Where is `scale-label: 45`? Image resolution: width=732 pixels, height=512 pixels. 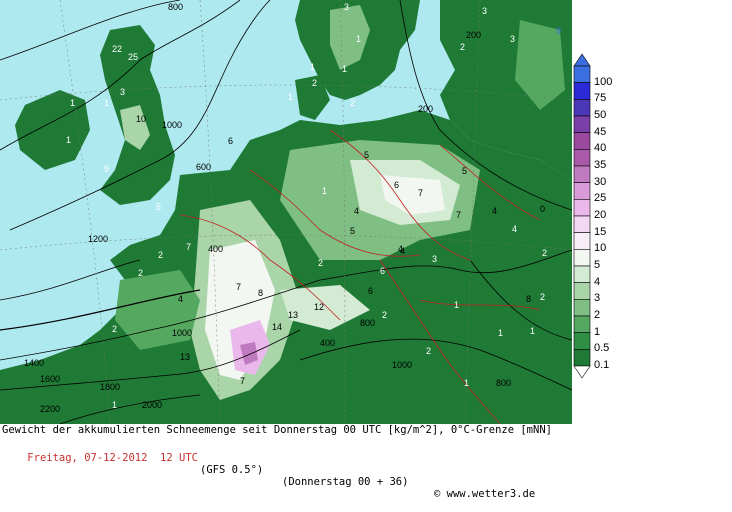
scale-label: 45 is located at coordinates (600, 131).